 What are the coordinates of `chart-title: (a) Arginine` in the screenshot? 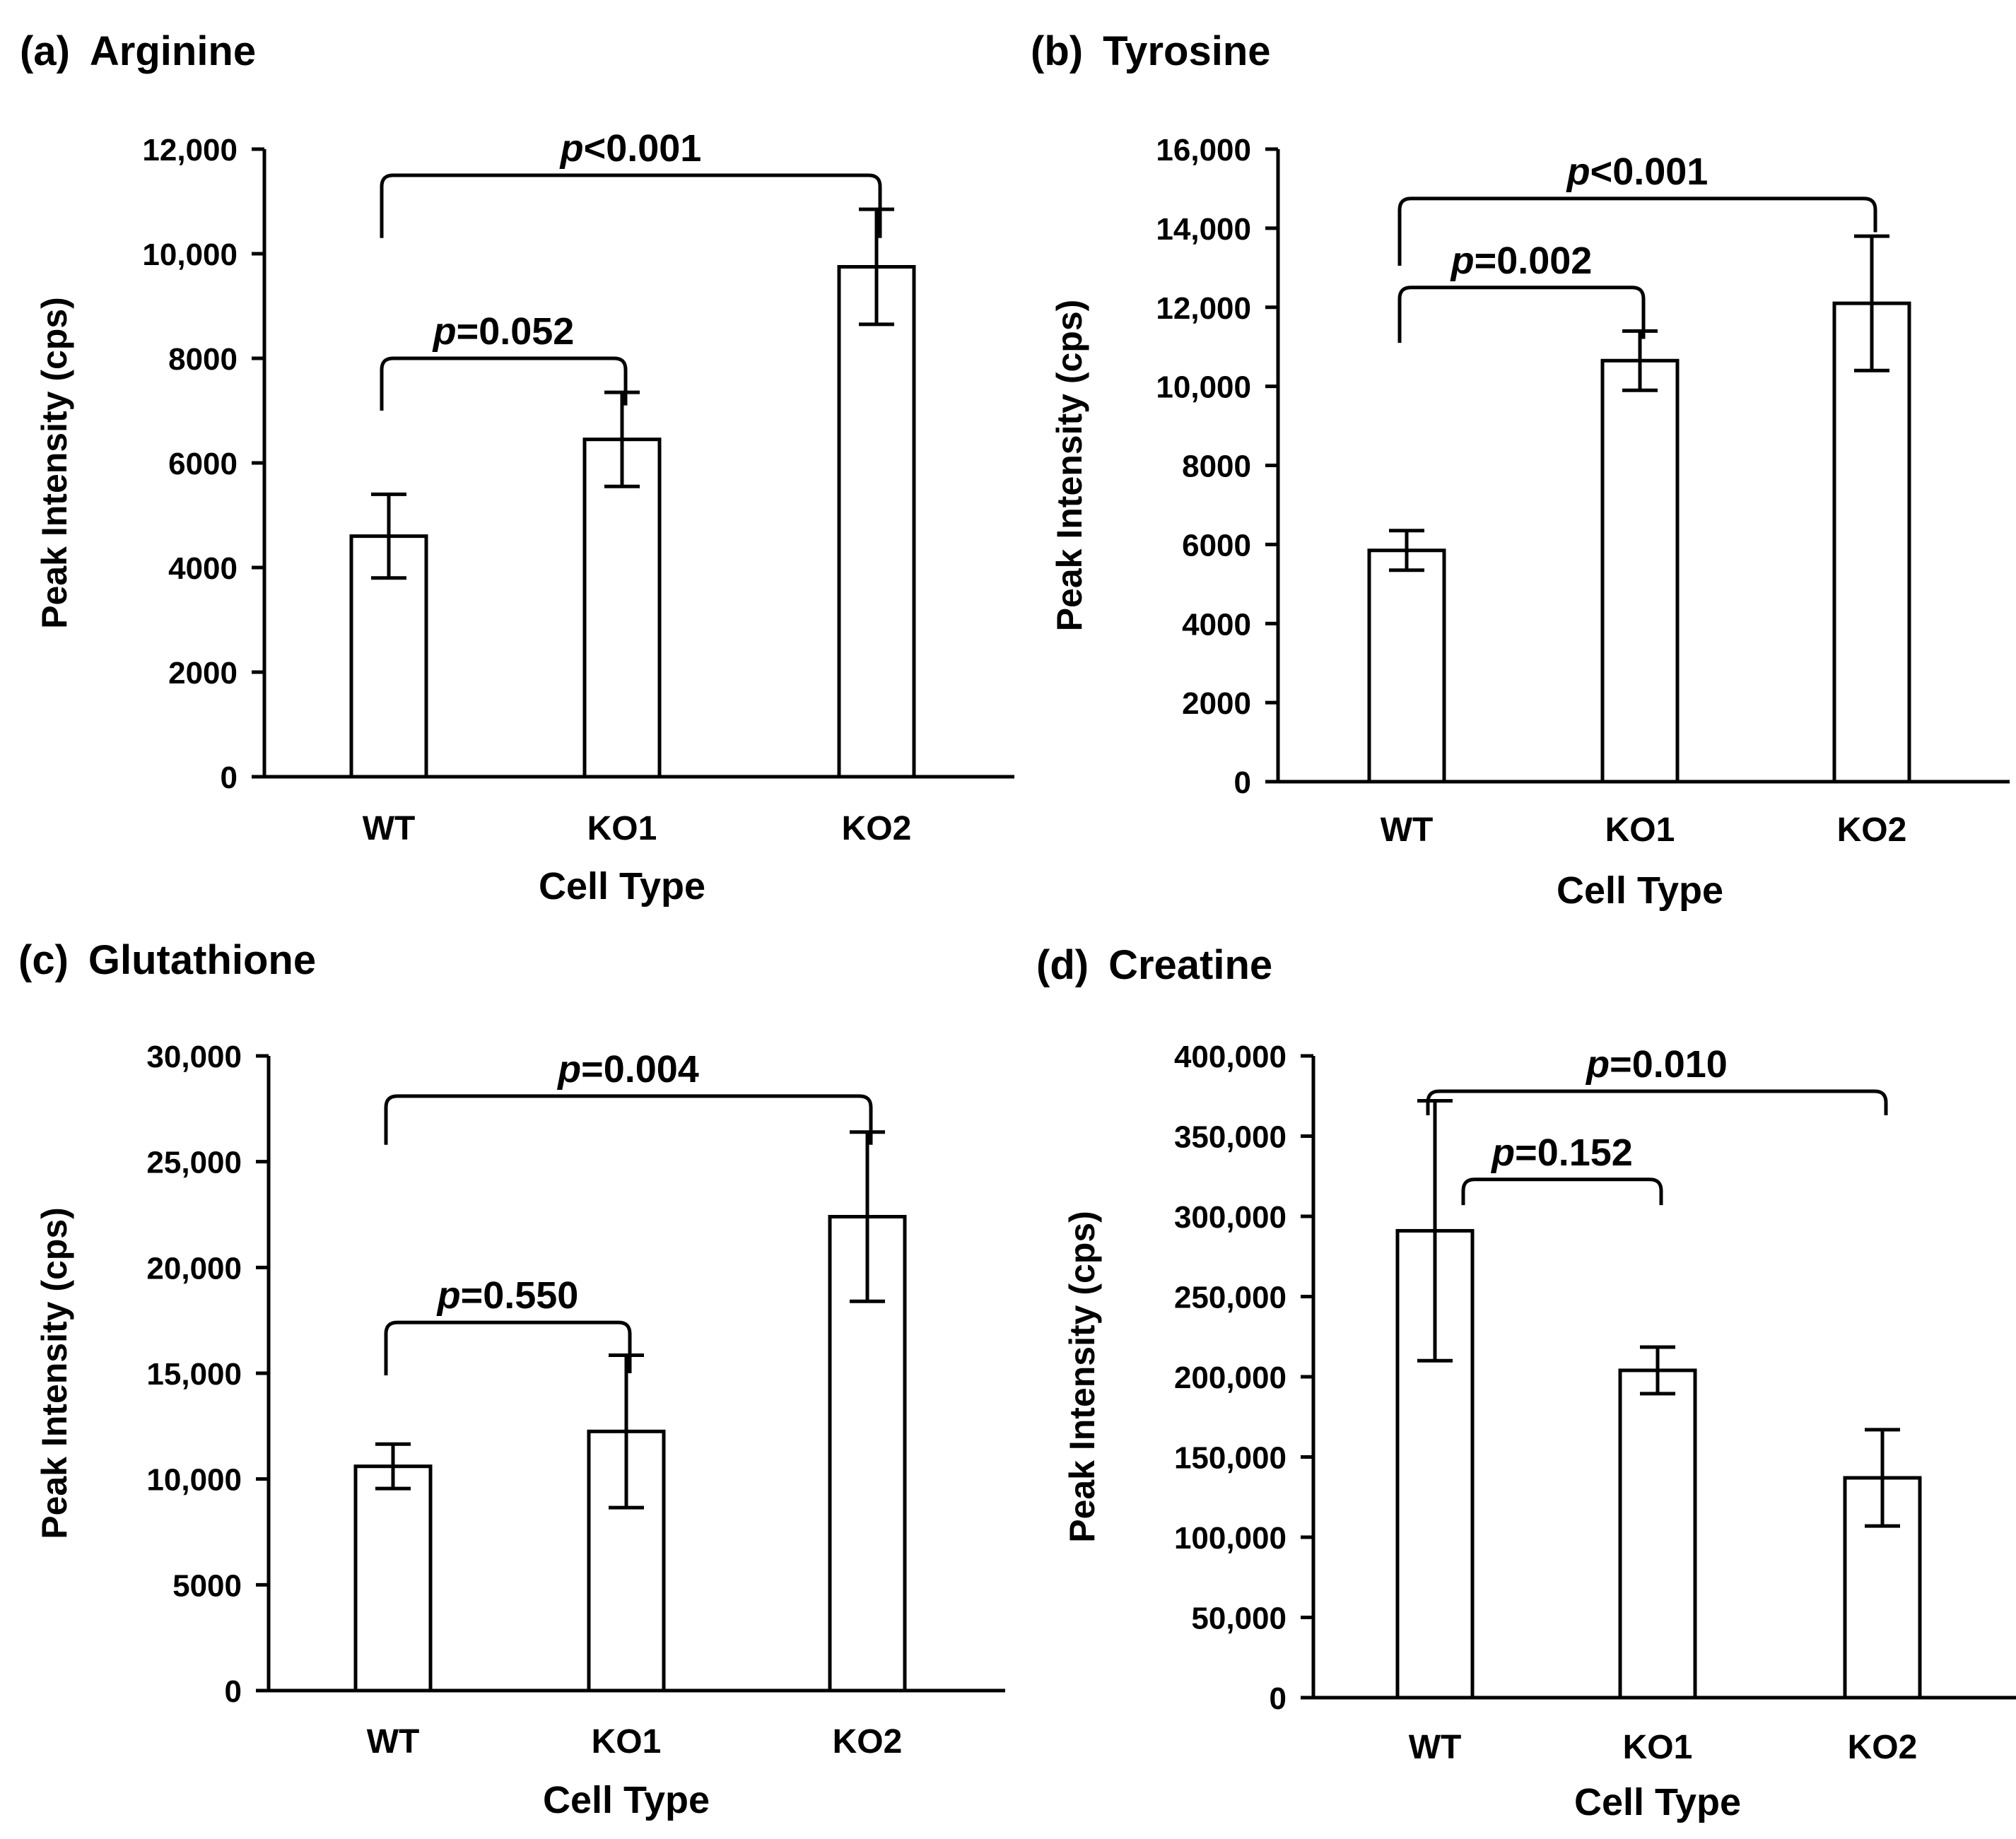 It's located at (138, 51).